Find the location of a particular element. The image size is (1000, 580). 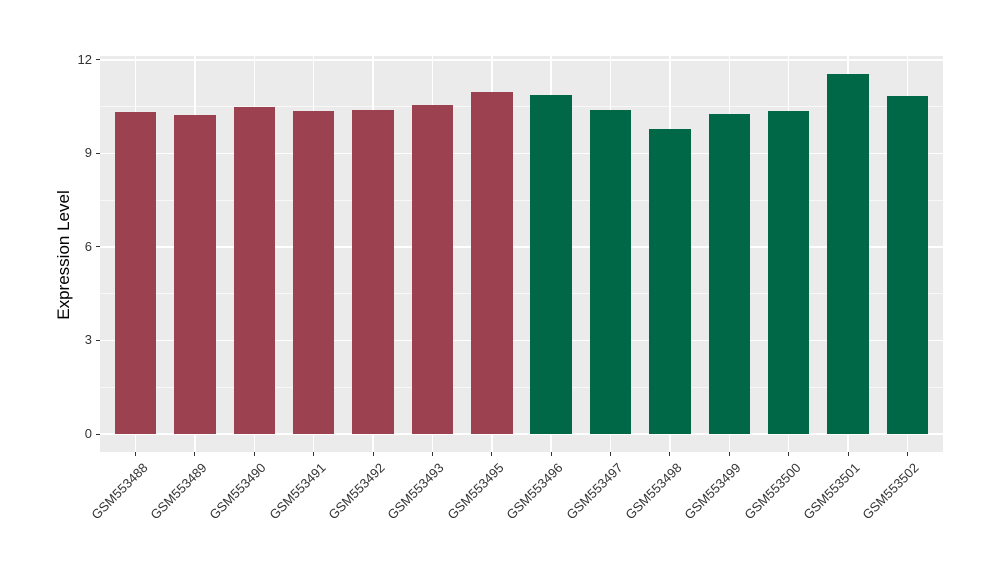

x-tick-label: GSM553488 is located at coordinates (119, 491).